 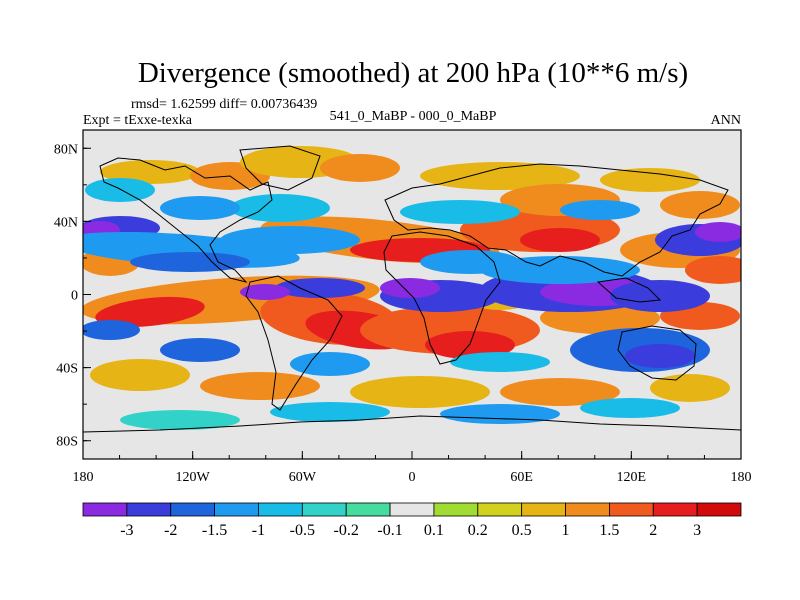 What do you see at coordinates (66, 149) in the screenshot?
I see `y-tick-label: 80N` at bounding box center [66, 149].